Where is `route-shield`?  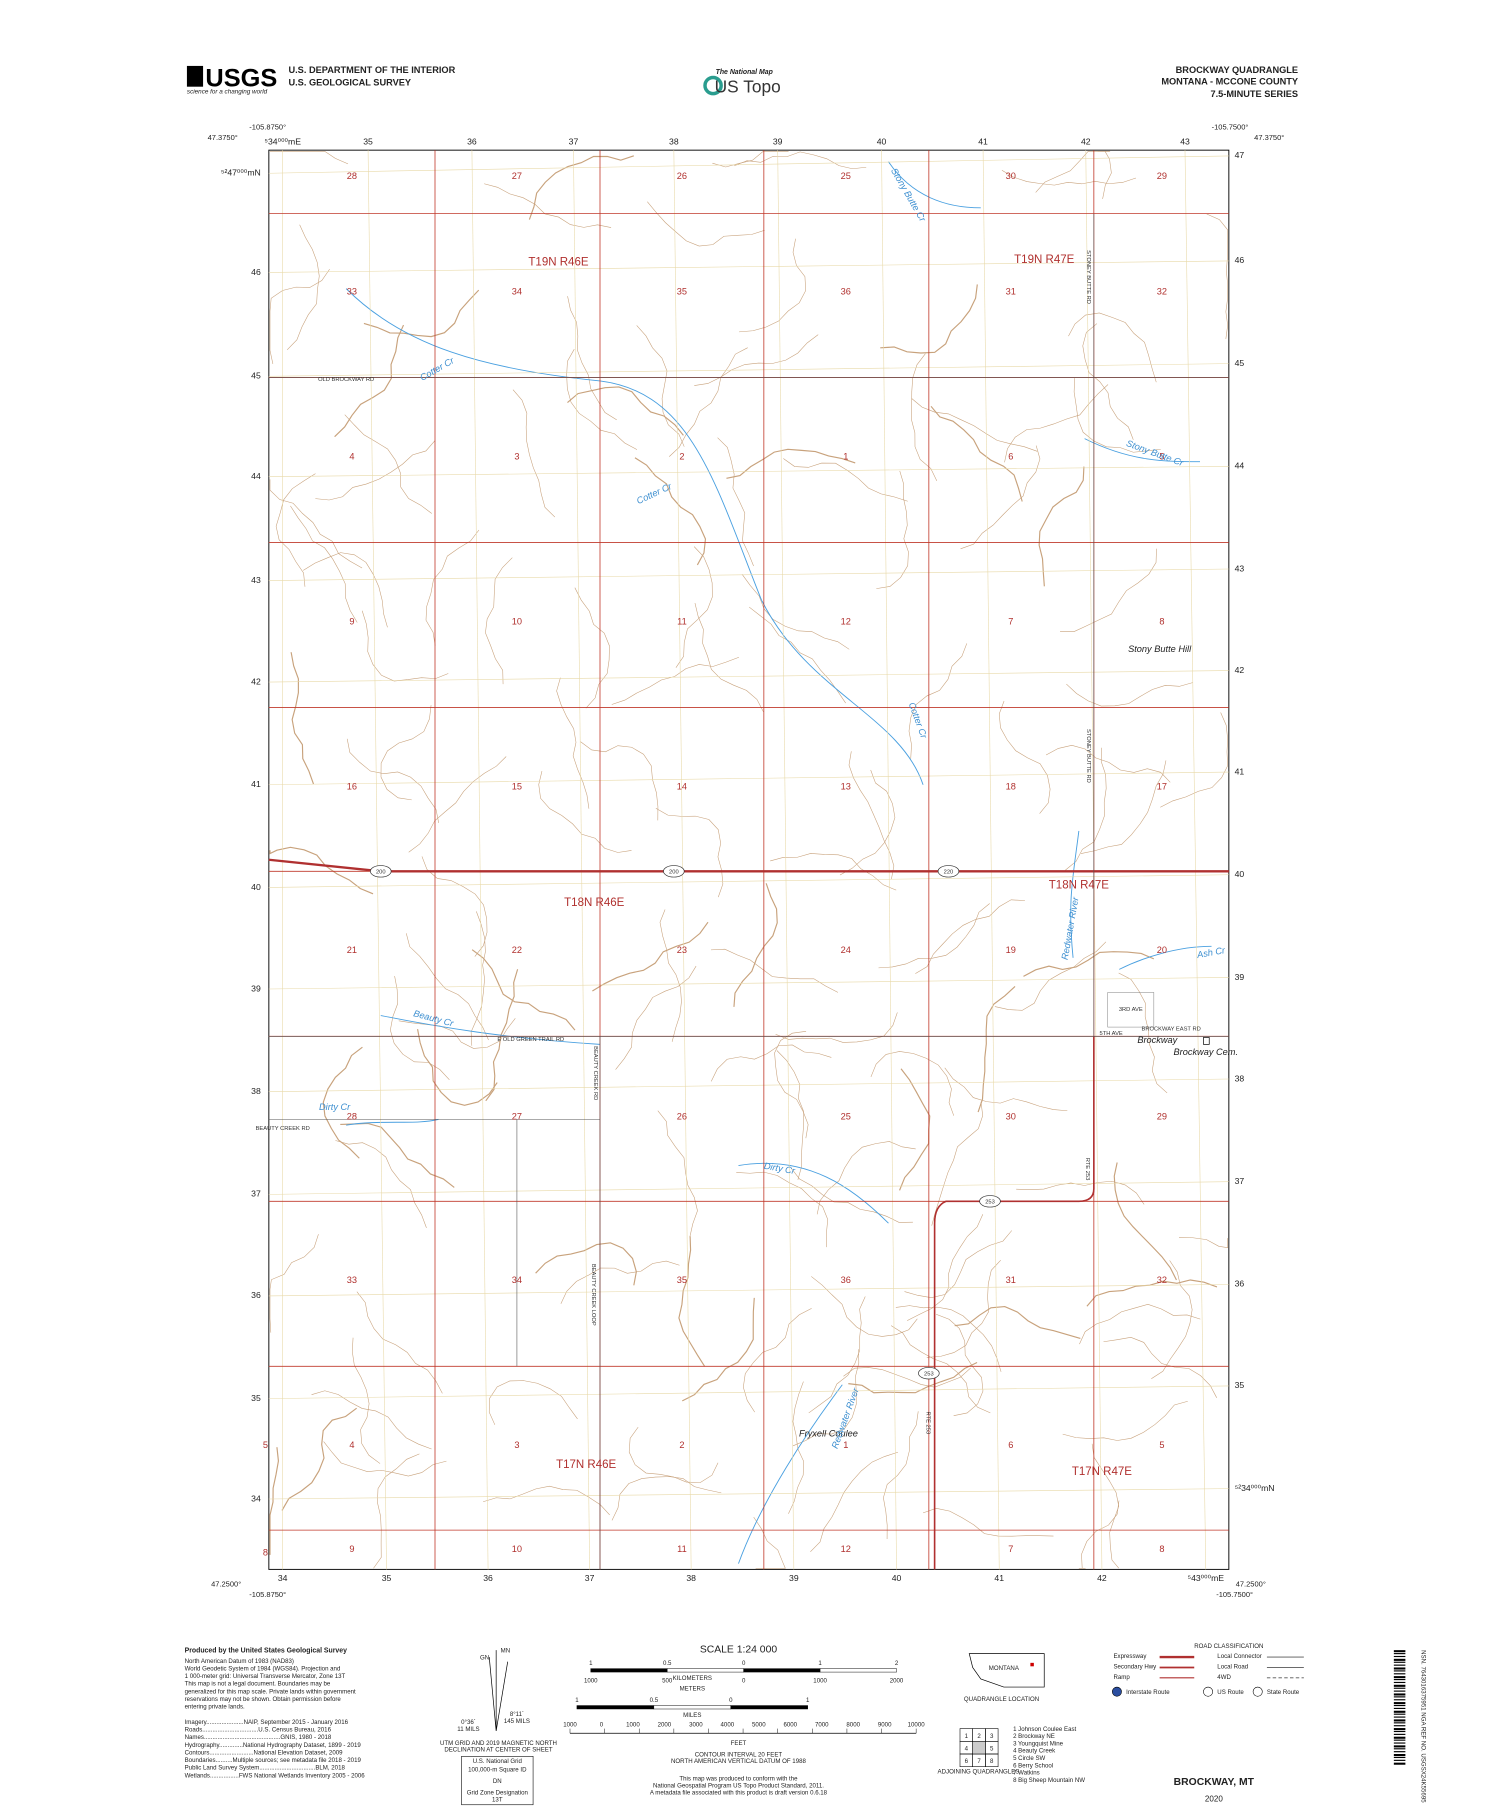
route-shield is located at coordinates (929, 1373).